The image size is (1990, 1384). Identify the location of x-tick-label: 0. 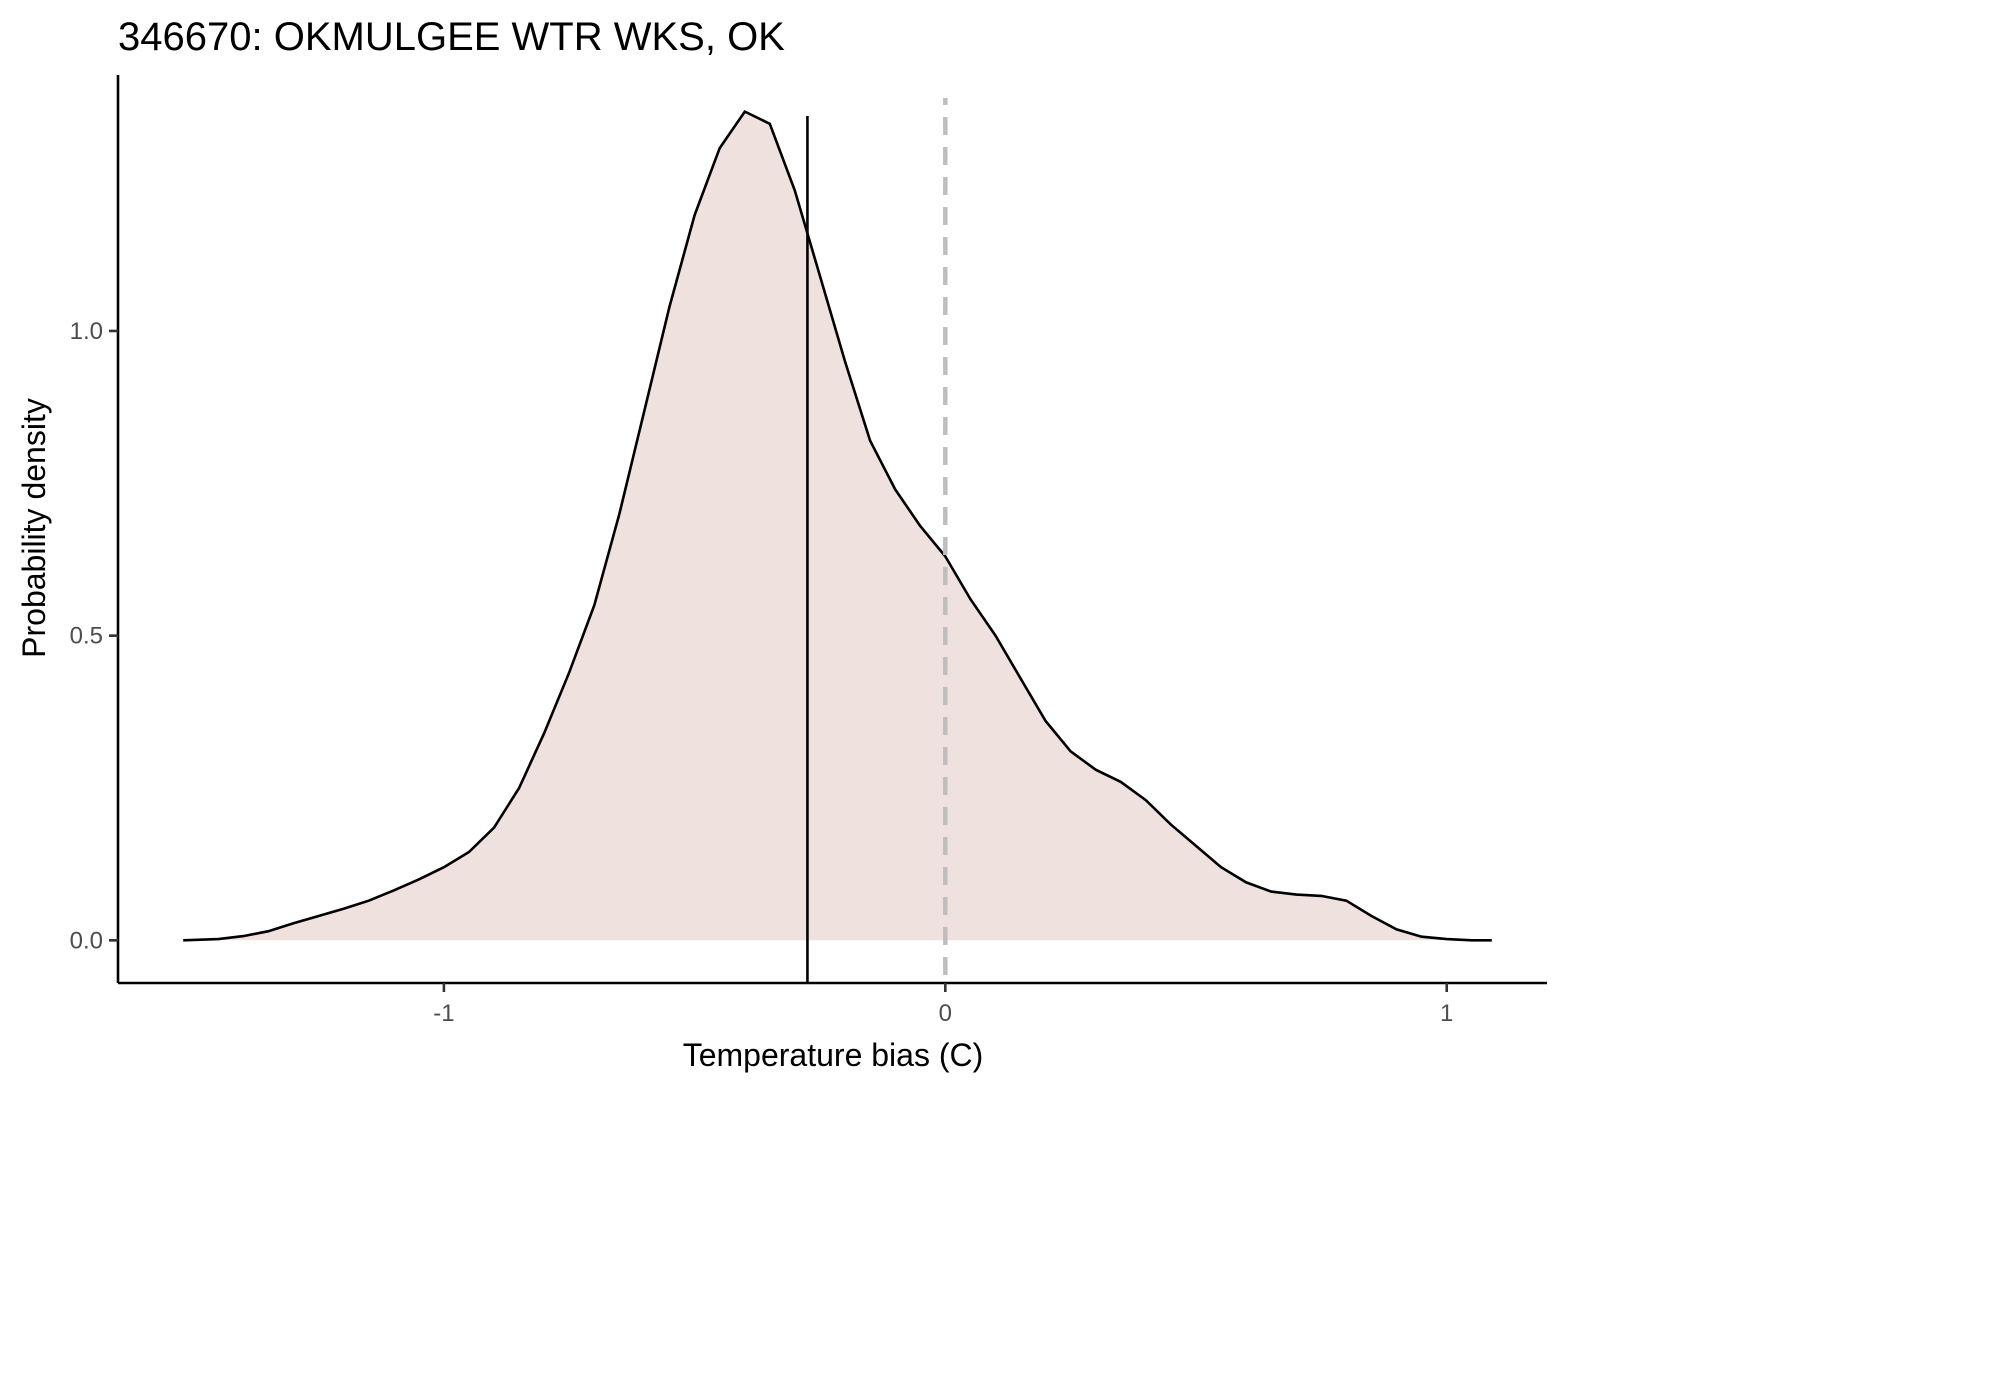
(945, 1013).